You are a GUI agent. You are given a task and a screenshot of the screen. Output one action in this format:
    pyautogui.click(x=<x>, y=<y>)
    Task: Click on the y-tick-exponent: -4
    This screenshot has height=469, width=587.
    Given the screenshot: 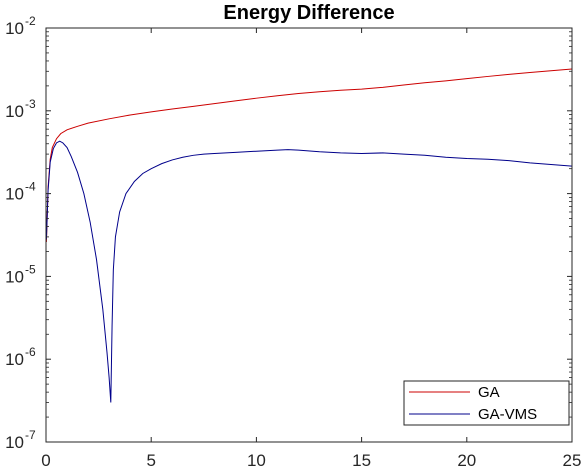 What is the action you would take?
    pyautogui.click(x=30, y=187)
    